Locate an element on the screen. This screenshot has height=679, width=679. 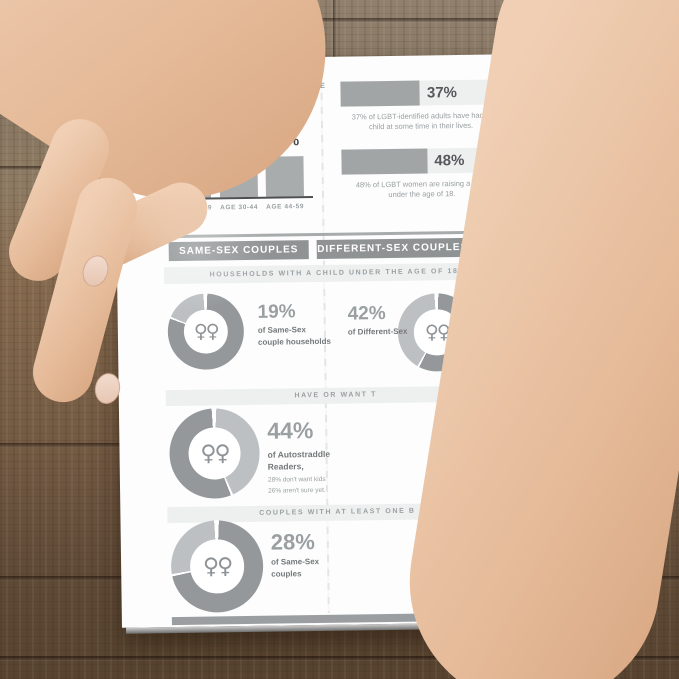
banner-different-sex: DIFFERENT-SEX COUPLES is located at coordinates (392, 248).